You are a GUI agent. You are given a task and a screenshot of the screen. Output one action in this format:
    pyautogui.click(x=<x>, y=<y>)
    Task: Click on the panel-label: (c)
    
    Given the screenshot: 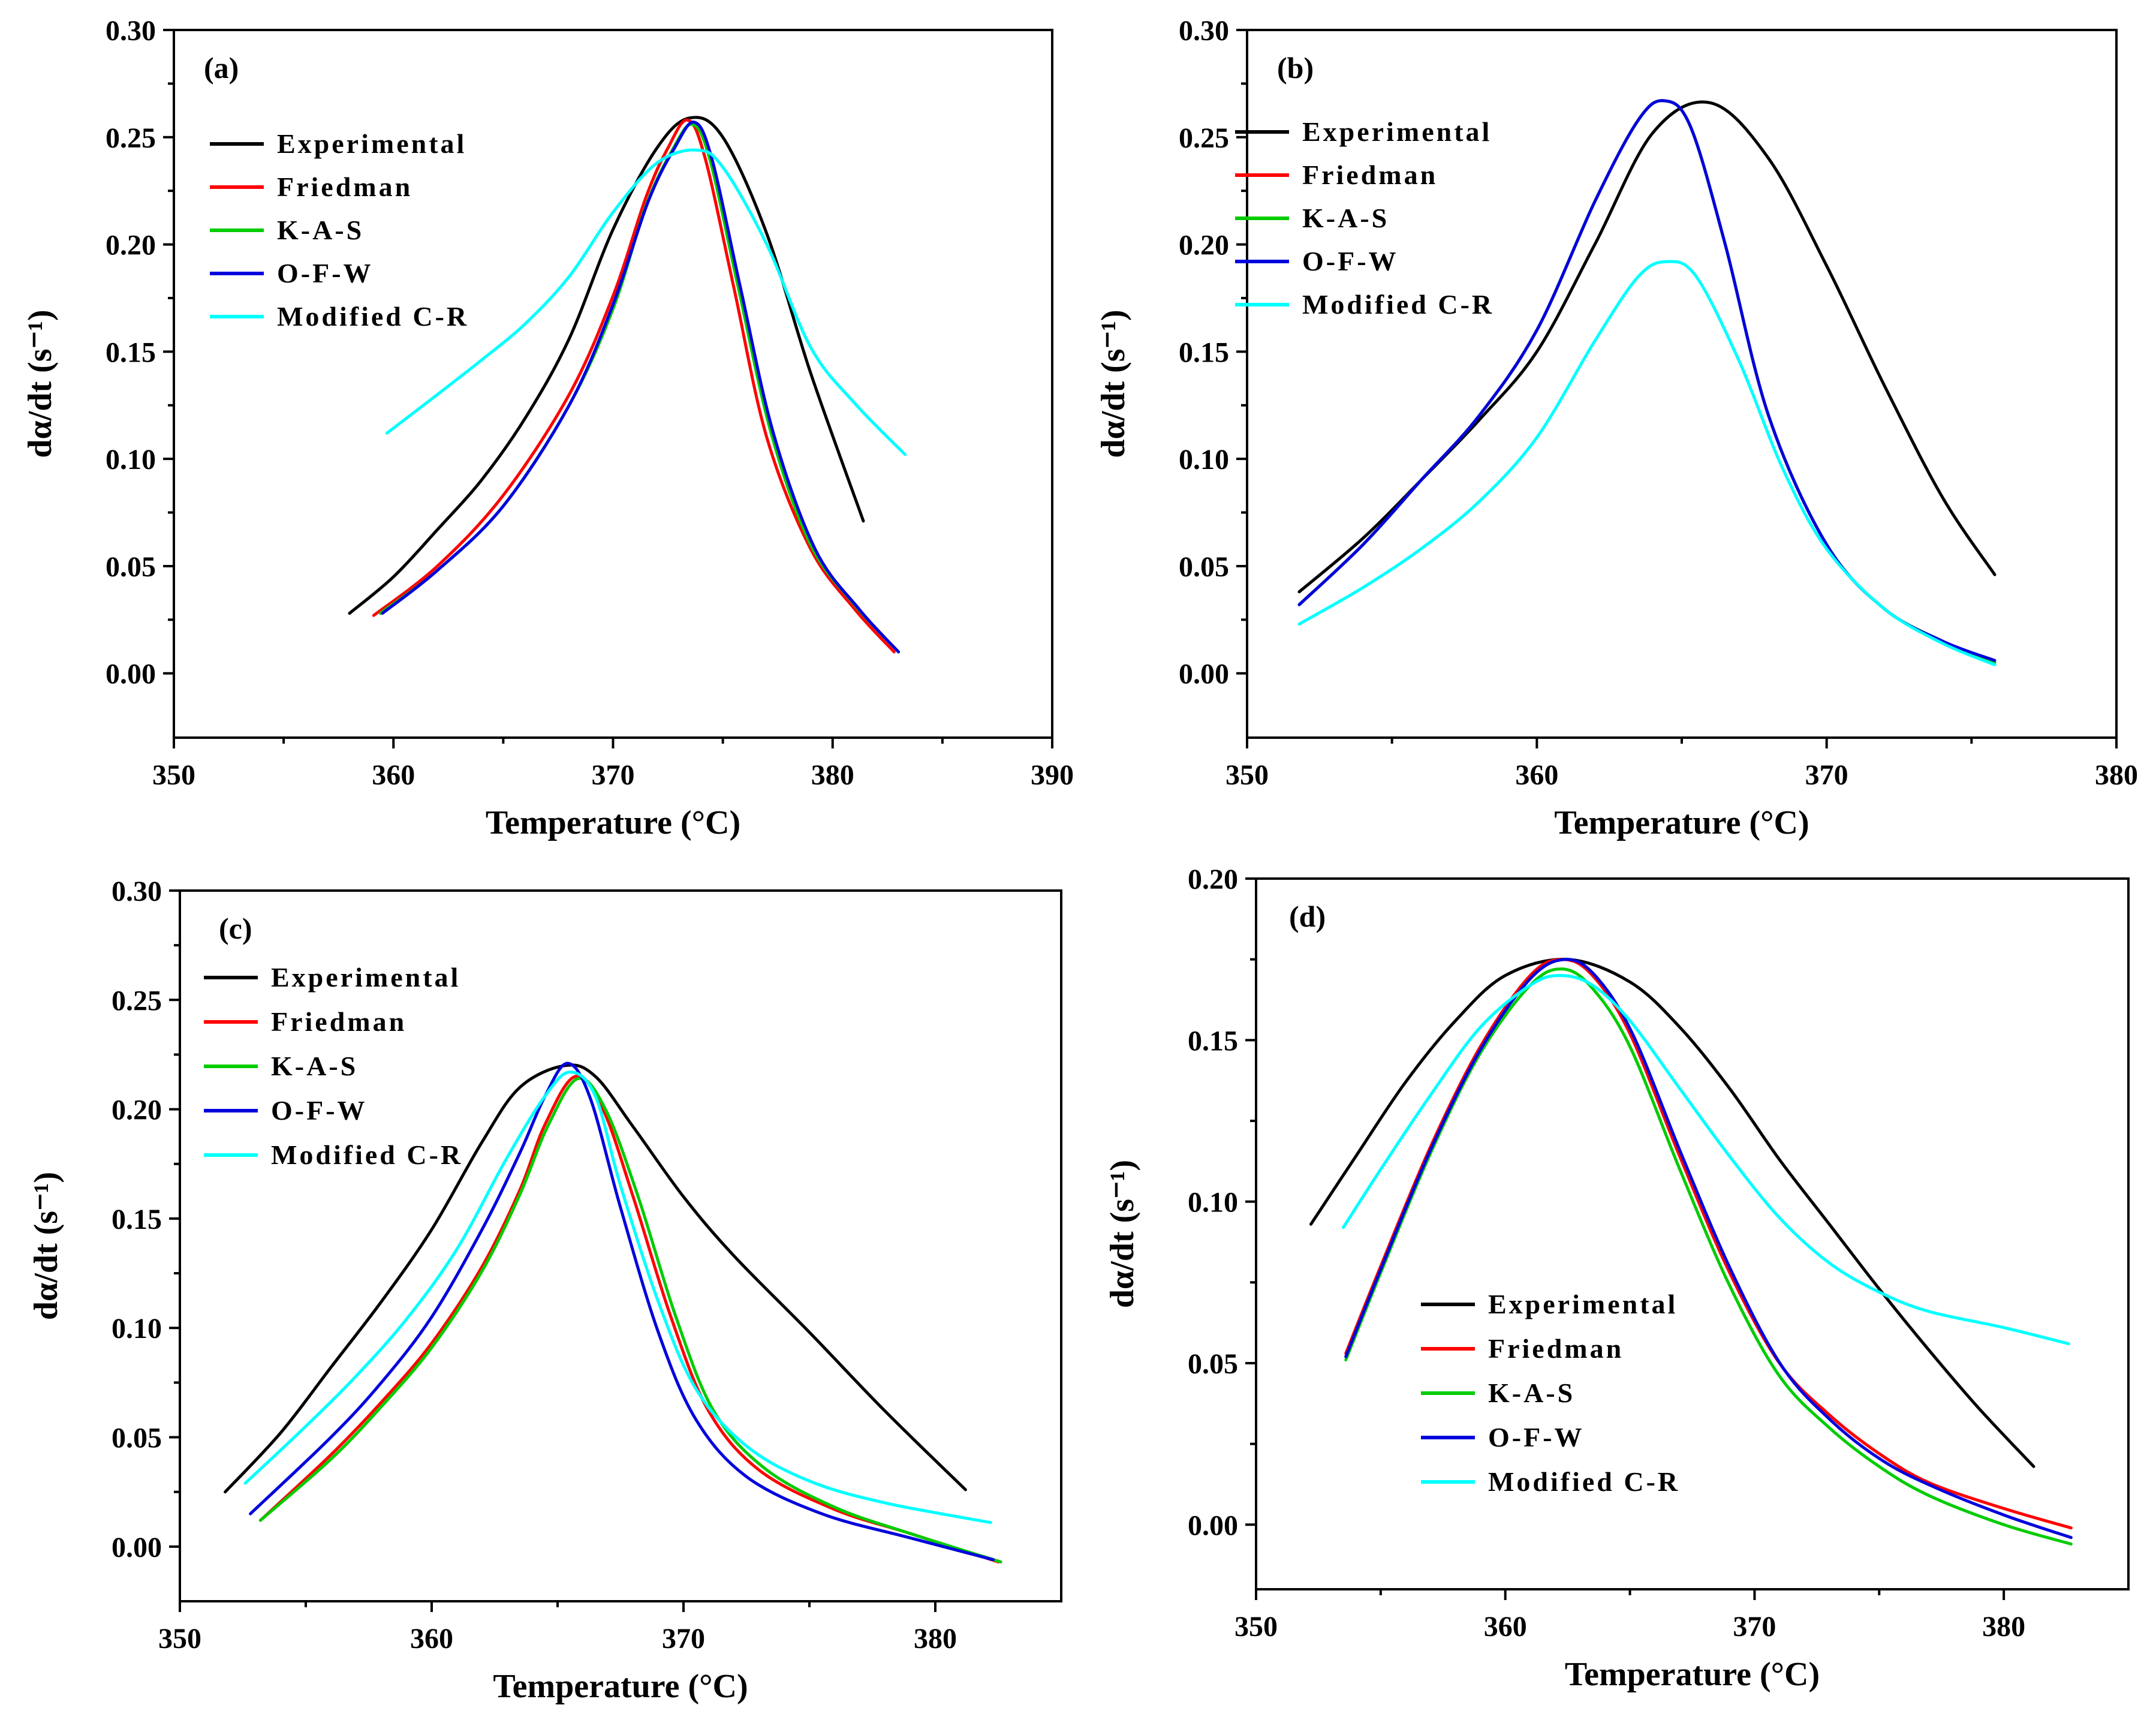 What is the action you would take?
    pyautogui.click(x=235, y=928)
    